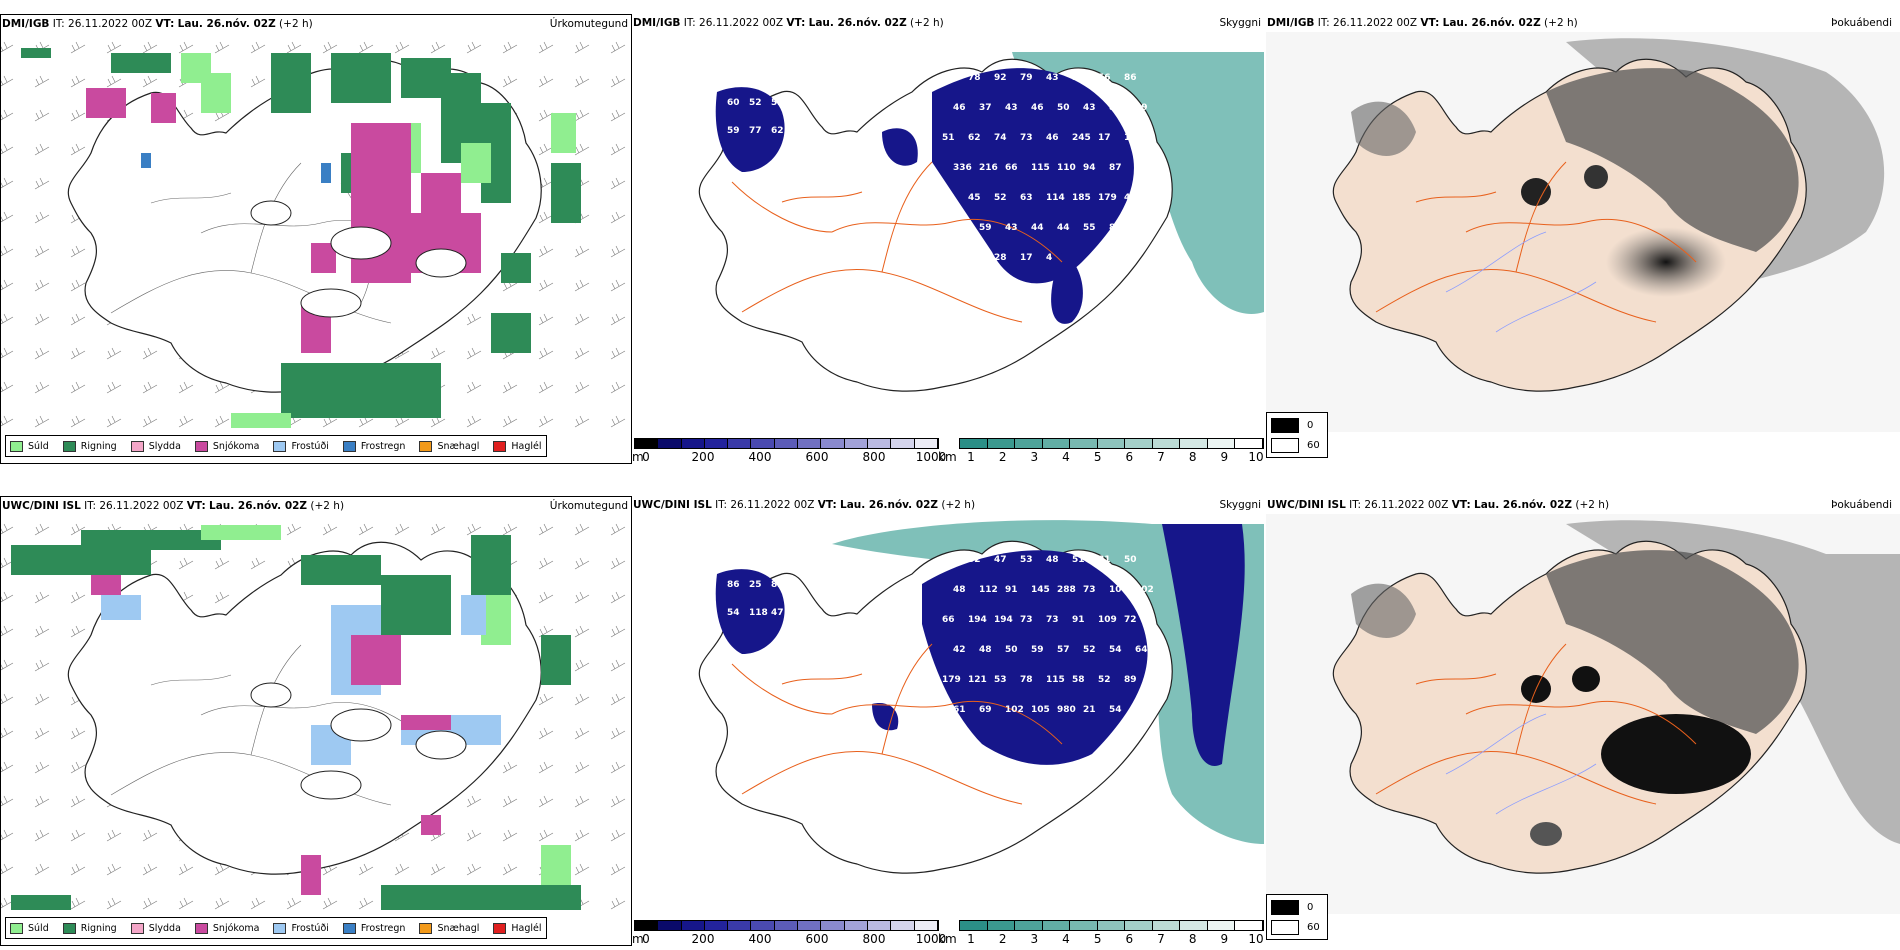  I want to click on precip-rain-areas, so click(301, 233).